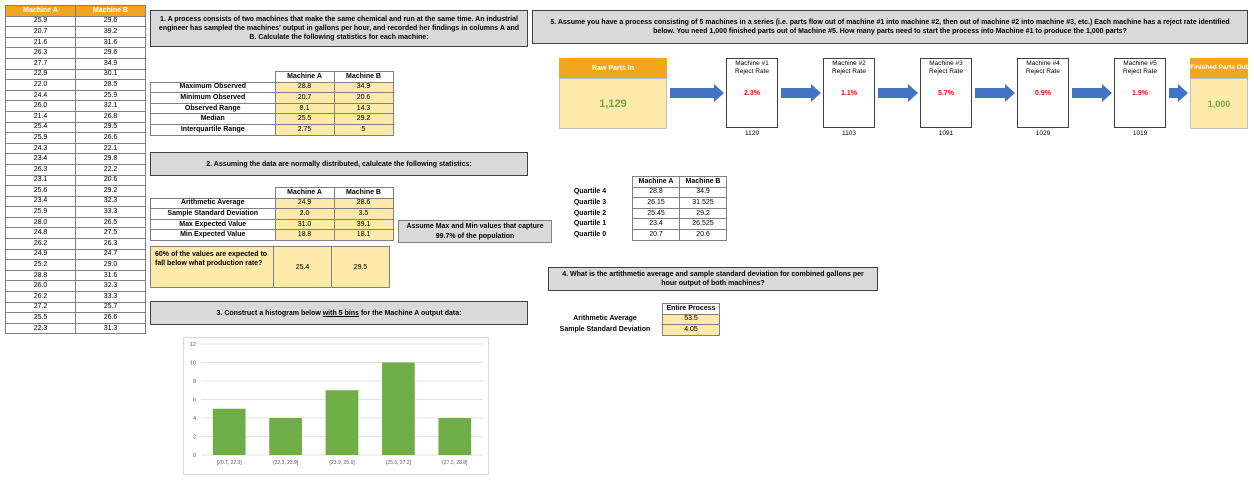 Image resolution: width=1254 pixels, height=480 pixels. Describe the element at coordinates (363, 108) in the screenshot. I see `q1-stat-value-b: 14.3` at that location.